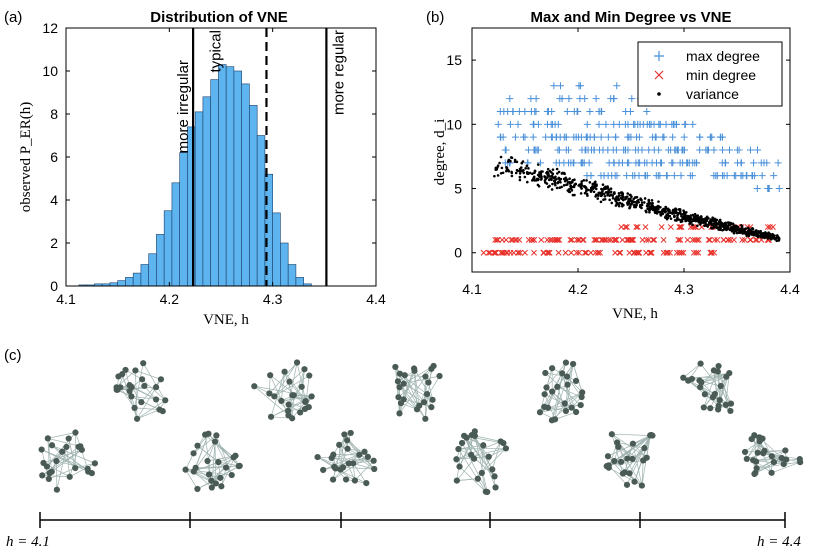 The image size is (830, 552). I want to click on axis-left-label: h = 4.1, so click(28, 542).